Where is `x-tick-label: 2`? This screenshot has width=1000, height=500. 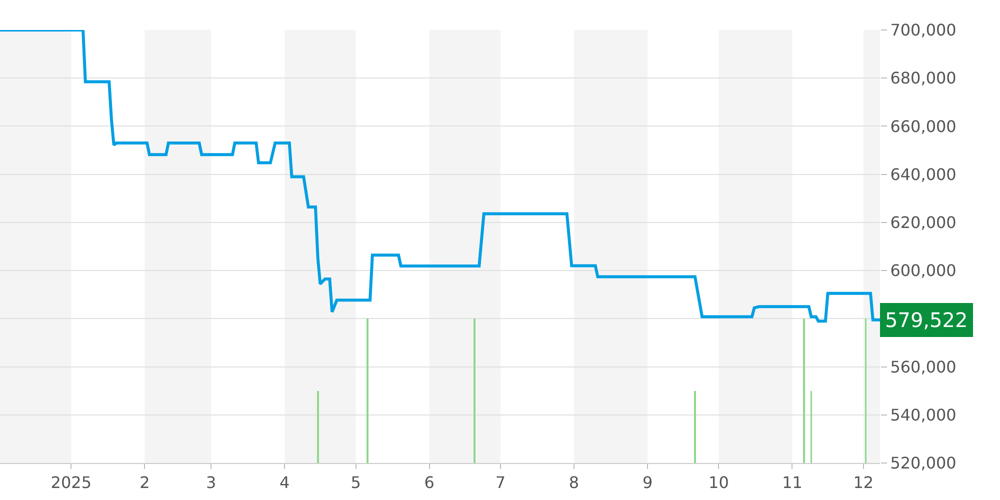
x-tick-label: 2 is located at coordinates (145, 482).